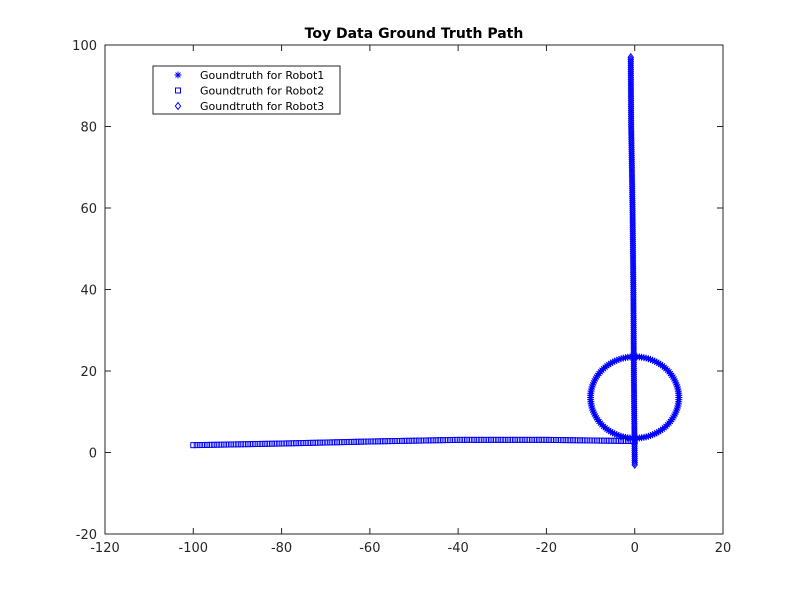  Describe the element at coordinates (635, 397) in the screenshot. I see `series-robot1` at that location.